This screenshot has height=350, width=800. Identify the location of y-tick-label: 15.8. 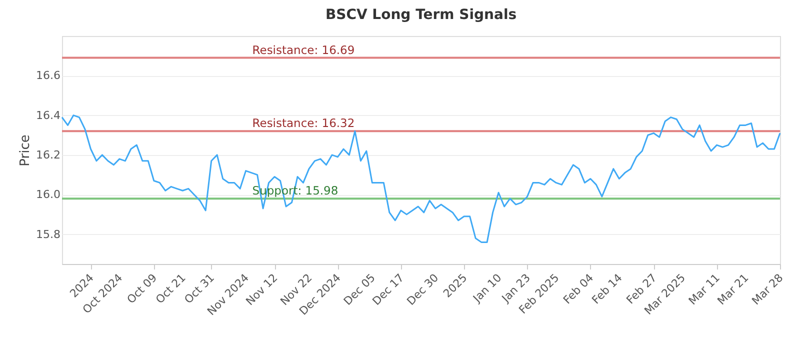
(48, 234).